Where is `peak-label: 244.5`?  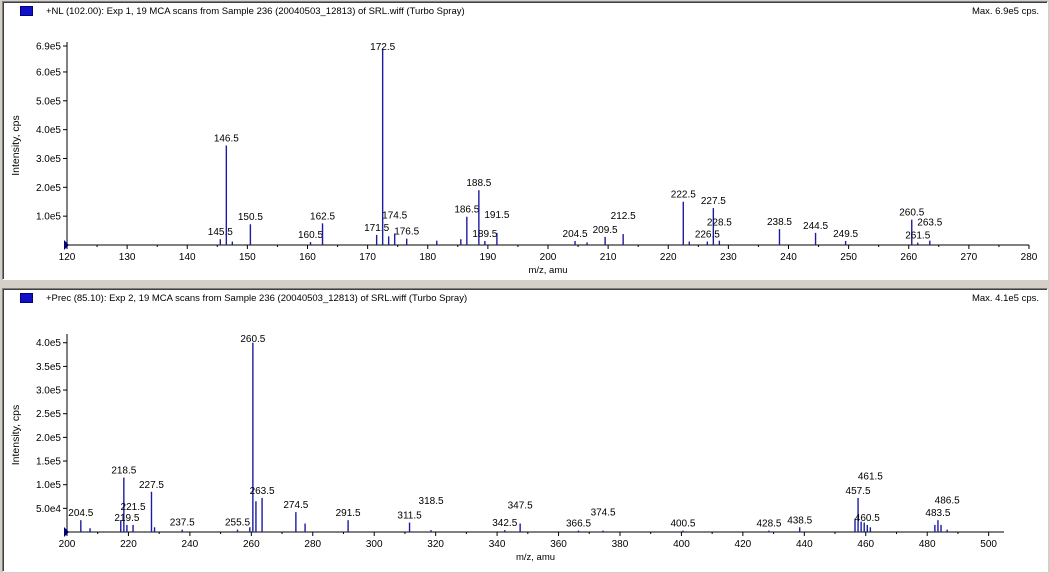
peak-label: 244.5 is located at coordinates (815, 226).